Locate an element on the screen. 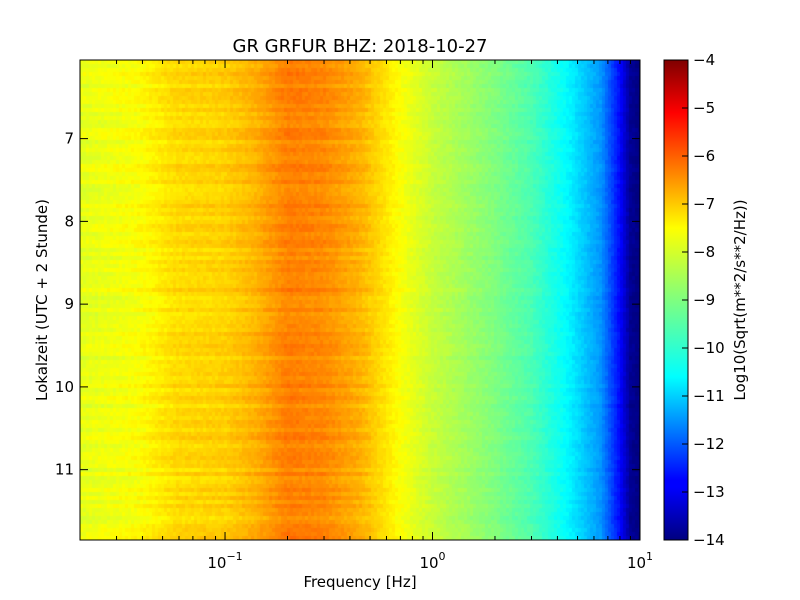 The image size is (800, 600). colorbar-tick-label: −9 is located at coordinates (704, 300).